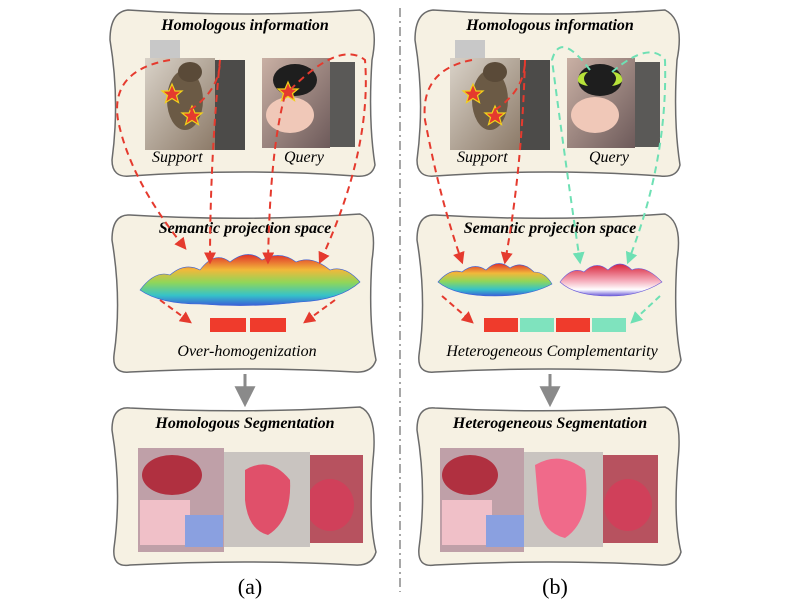 The height and width of the screenshot is (600, 800). I want to click on support-image-b, so click(500, 95).